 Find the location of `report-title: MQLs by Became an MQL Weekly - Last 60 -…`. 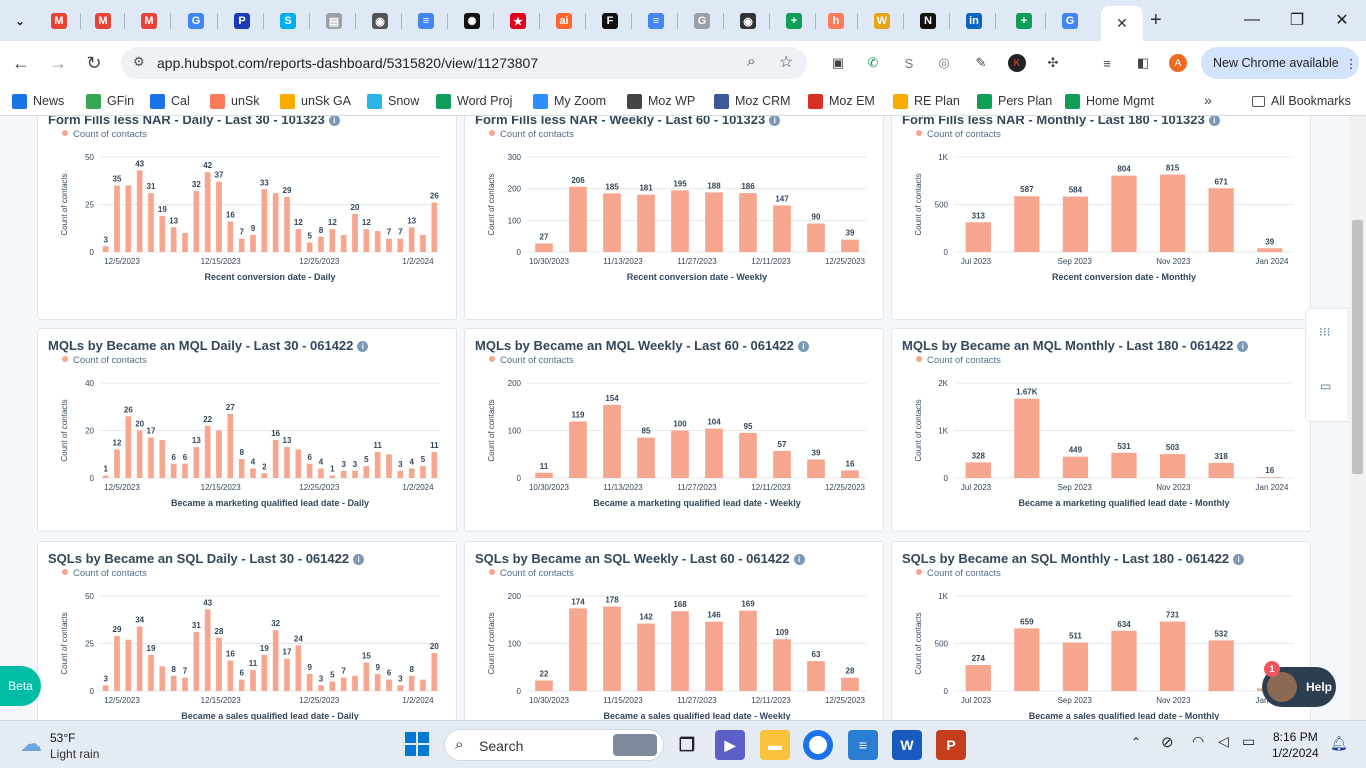

report-title: MQLs by Became an MQL Weekly - Last 60 -… is located at coordinates (642, 345).